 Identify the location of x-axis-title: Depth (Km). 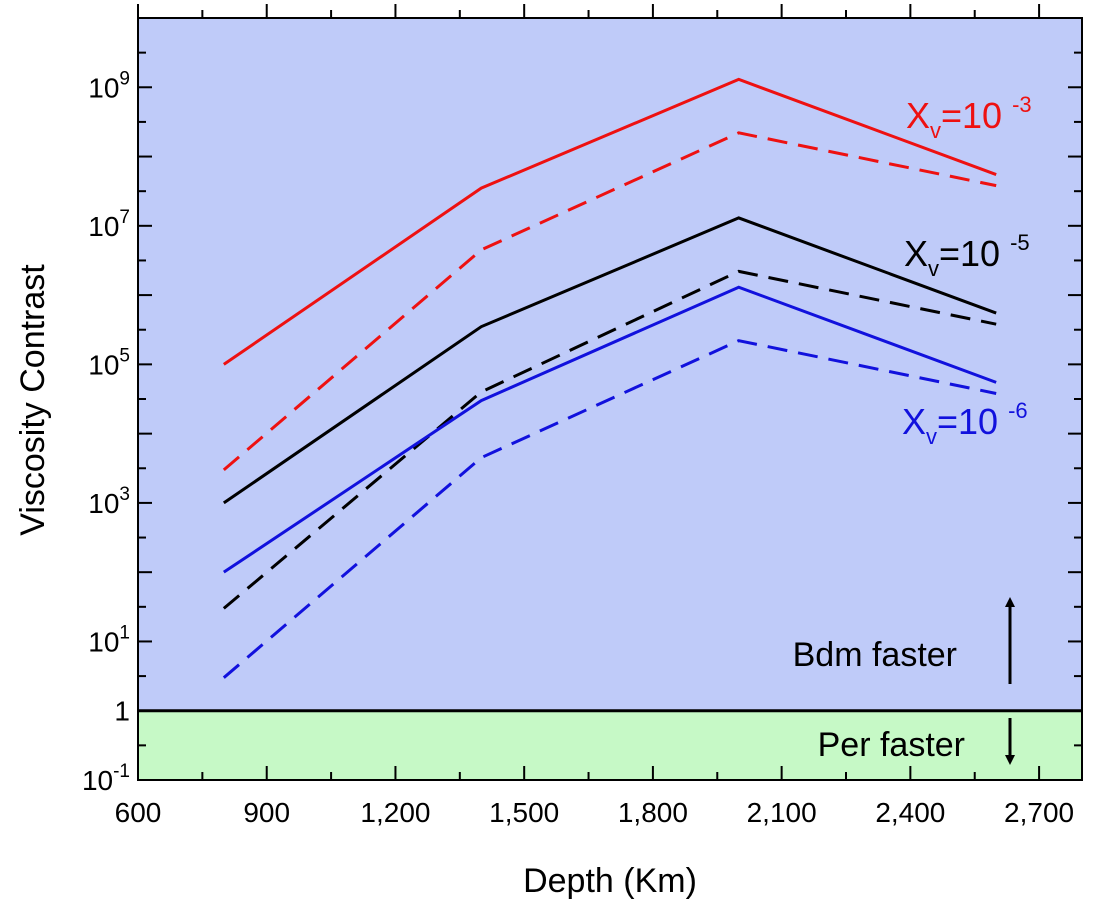
(610, 881).